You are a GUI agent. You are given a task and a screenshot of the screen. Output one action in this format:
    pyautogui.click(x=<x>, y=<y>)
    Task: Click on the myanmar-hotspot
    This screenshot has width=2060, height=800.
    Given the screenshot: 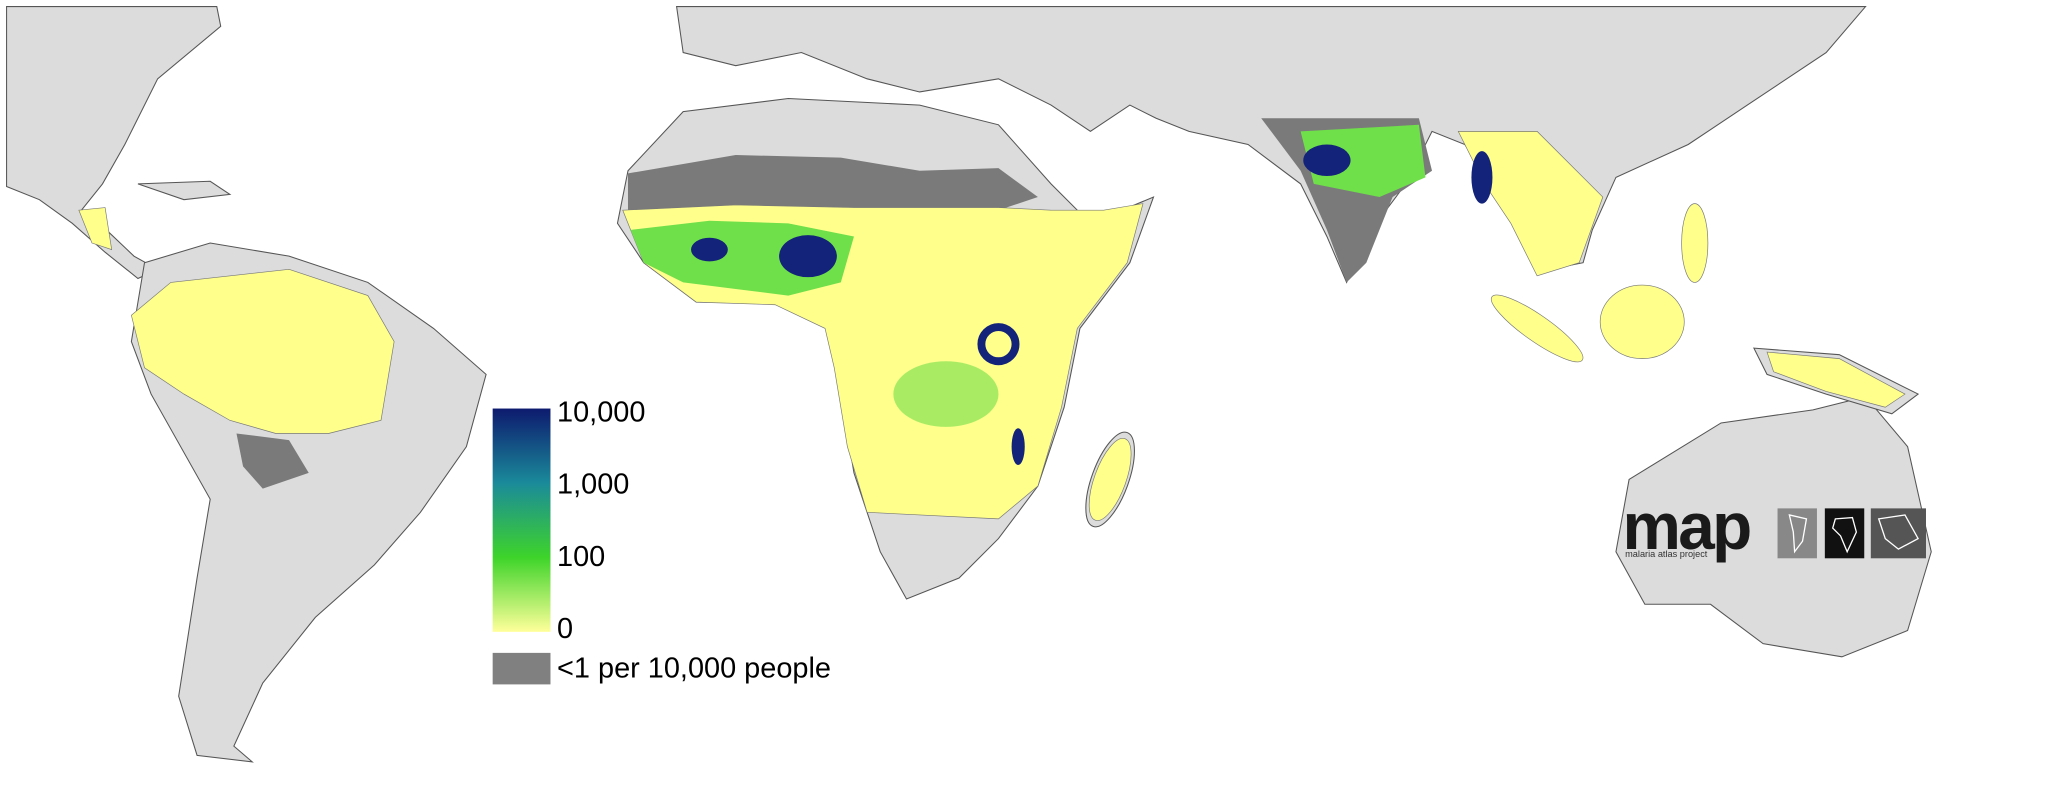 What is the action you would take?
    pyautogui.click(x=1482, y=177)
    